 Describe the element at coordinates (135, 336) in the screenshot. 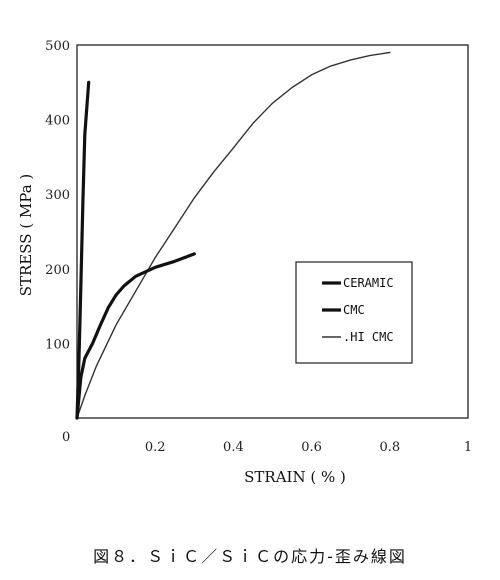

I see `series-line-cmc` at that location.